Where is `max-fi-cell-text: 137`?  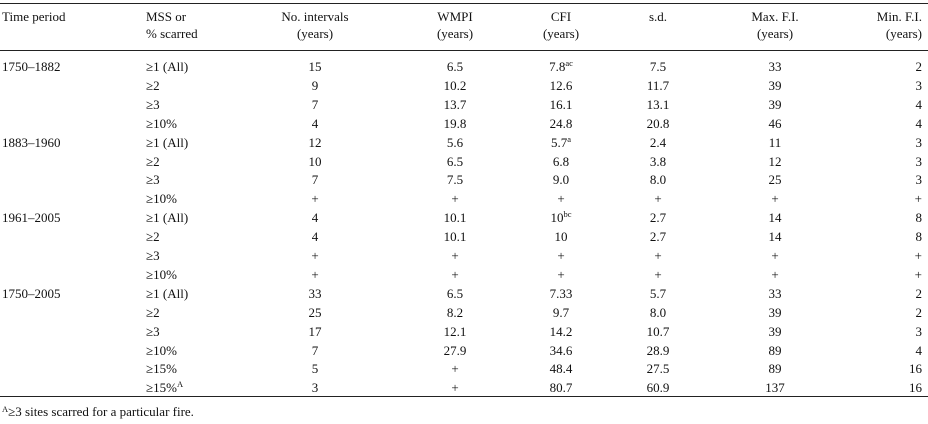
max-fi-cell-text: 137 is located at coordinates (775, 387).